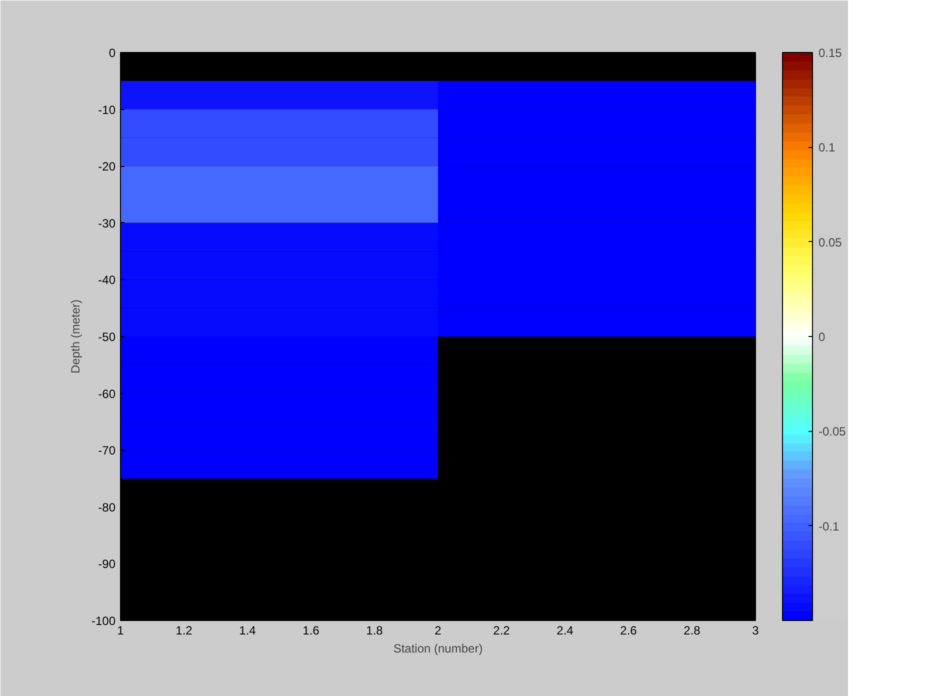  Describe the element at coordinates (107, 337) in the screenshot. I see `y-tick-label: -50` at that location.